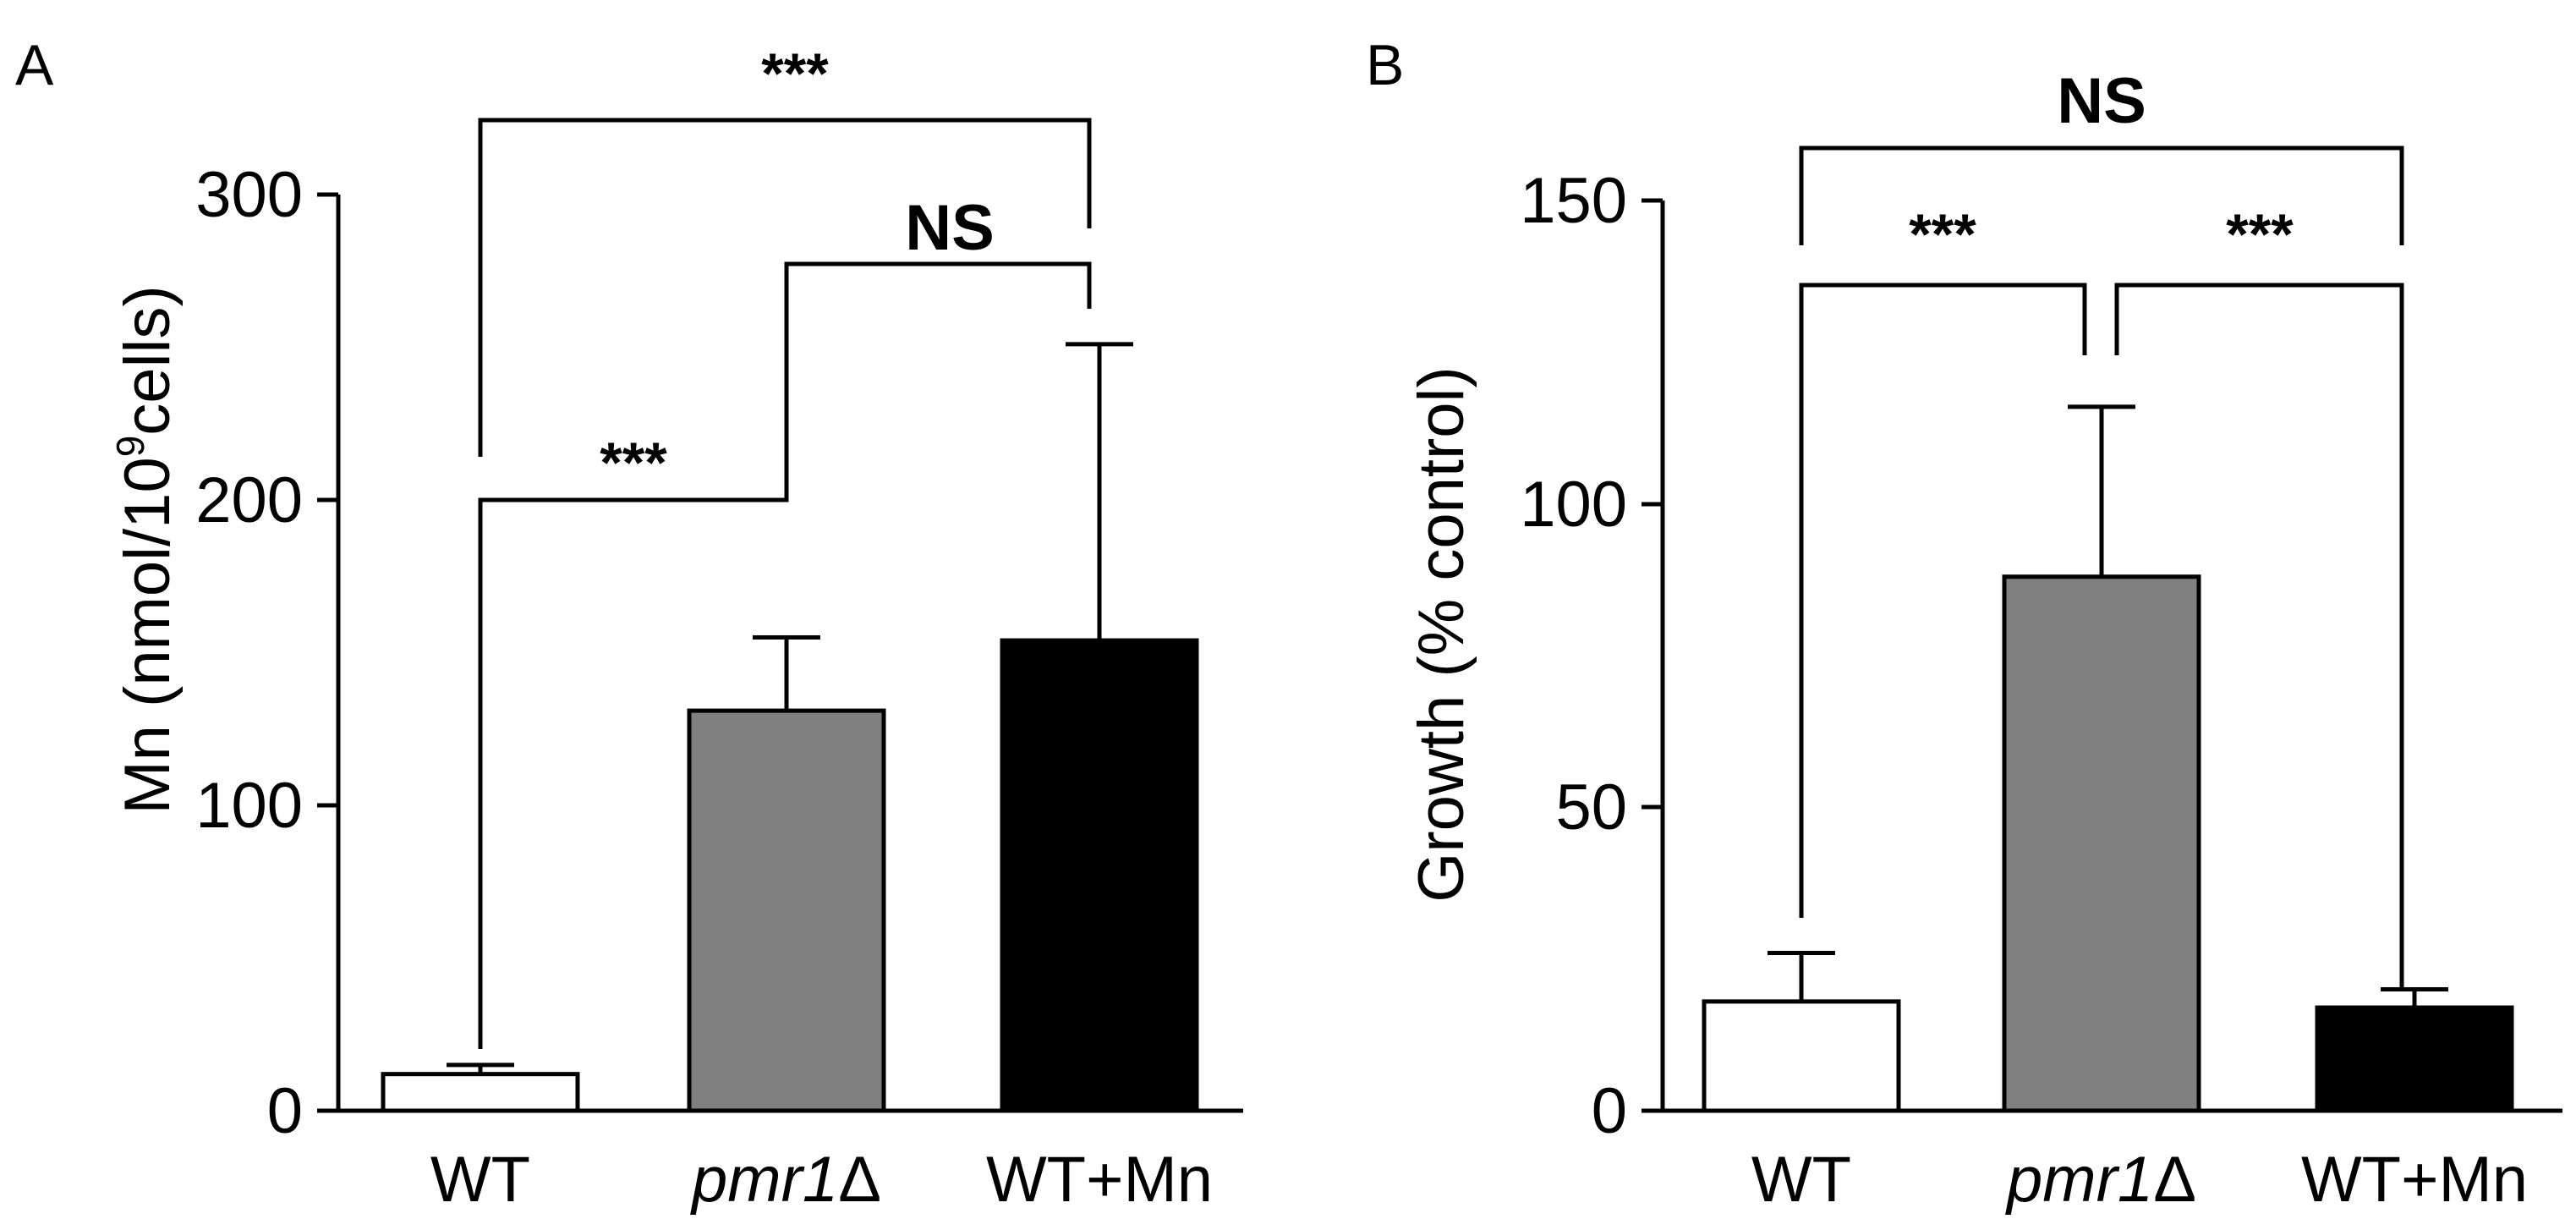 The image size is (2576, 1230). What do you see at coordinates (1573, 201) in the screenshot?
I see `panel-b-ytick-label-3: 150` at bounding box center [1573, 201].